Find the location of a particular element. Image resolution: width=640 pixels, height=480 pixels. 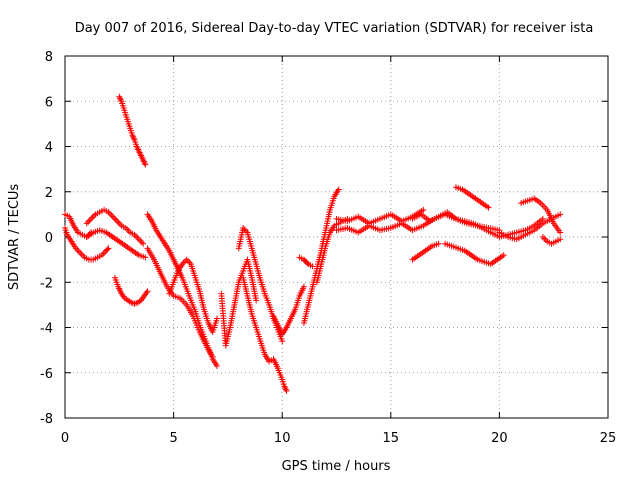

y-tick-label: -8 is located at coordinates (46, 419).